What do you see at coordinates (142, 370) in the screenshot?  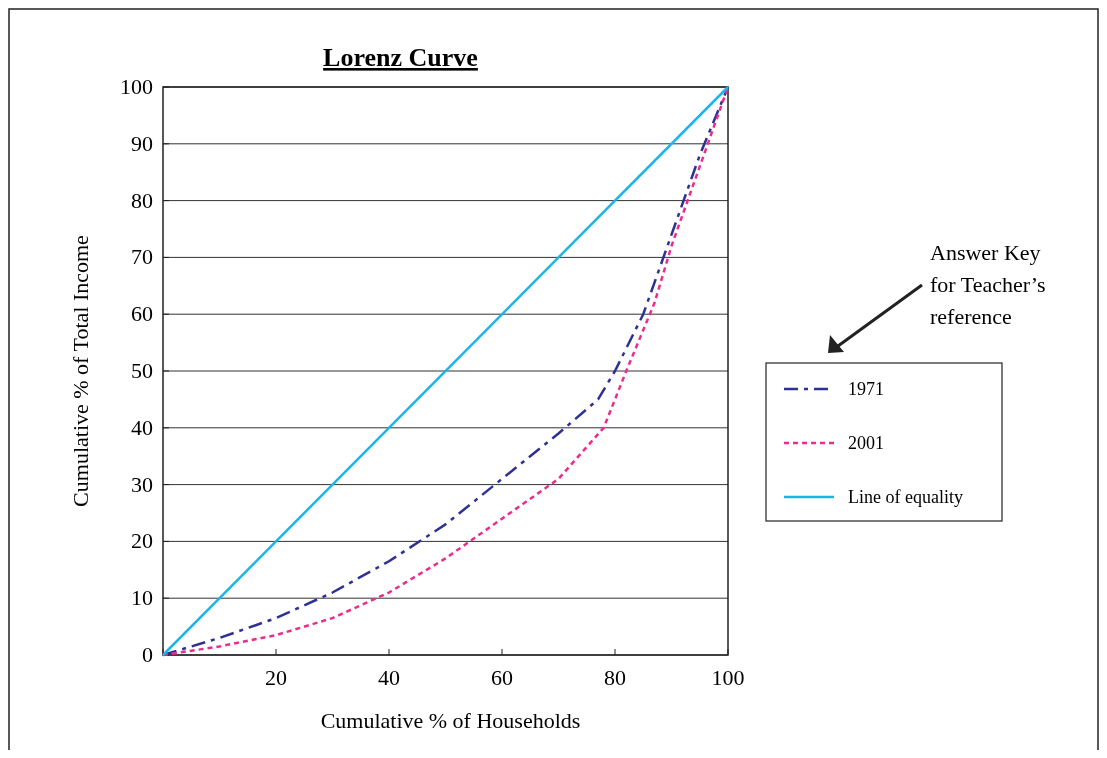 I see `y-tick-label: 50` at bounding box center [142, 370].